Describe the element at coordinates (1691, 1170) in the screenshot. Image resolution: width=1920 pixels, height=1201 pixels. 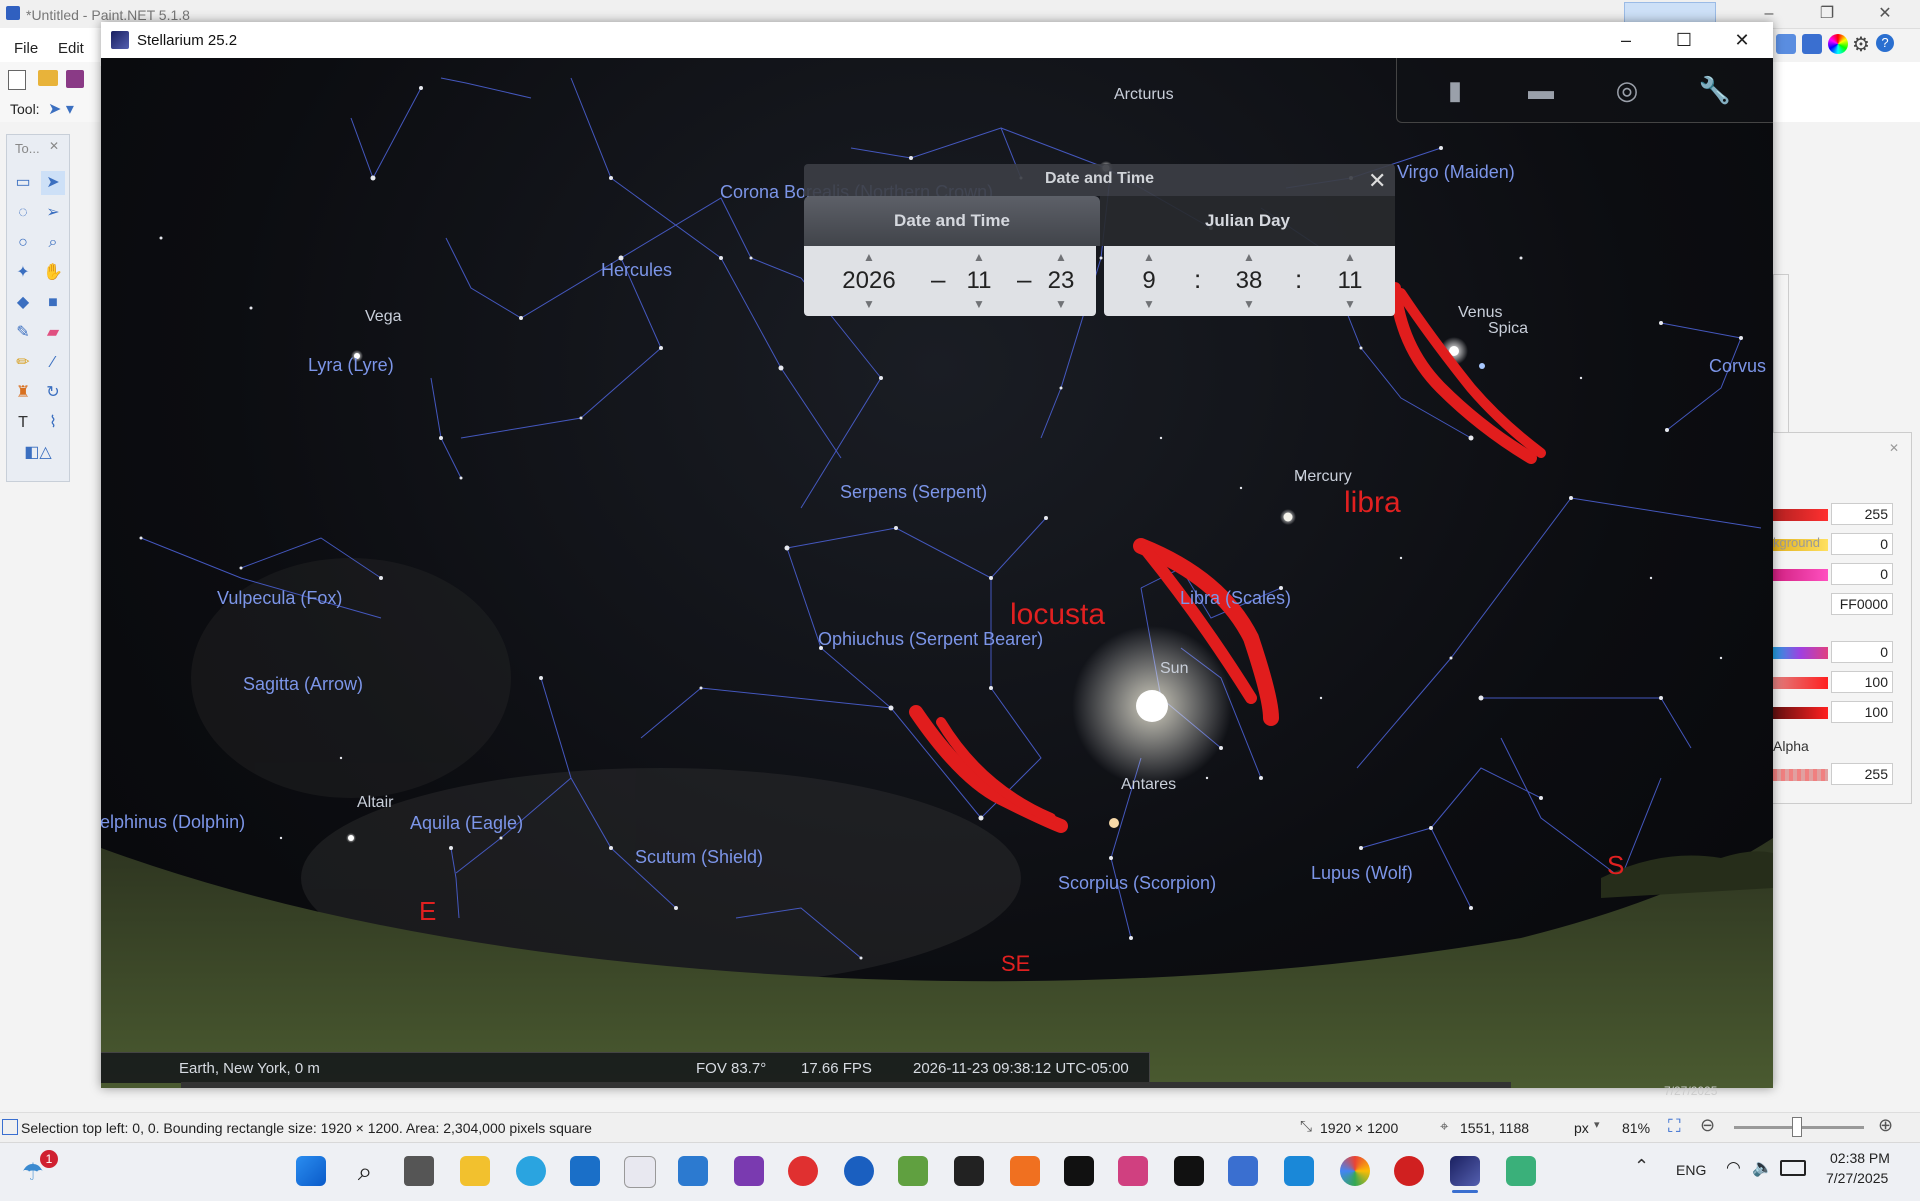
I see `language-indicator: ENG` at that location.